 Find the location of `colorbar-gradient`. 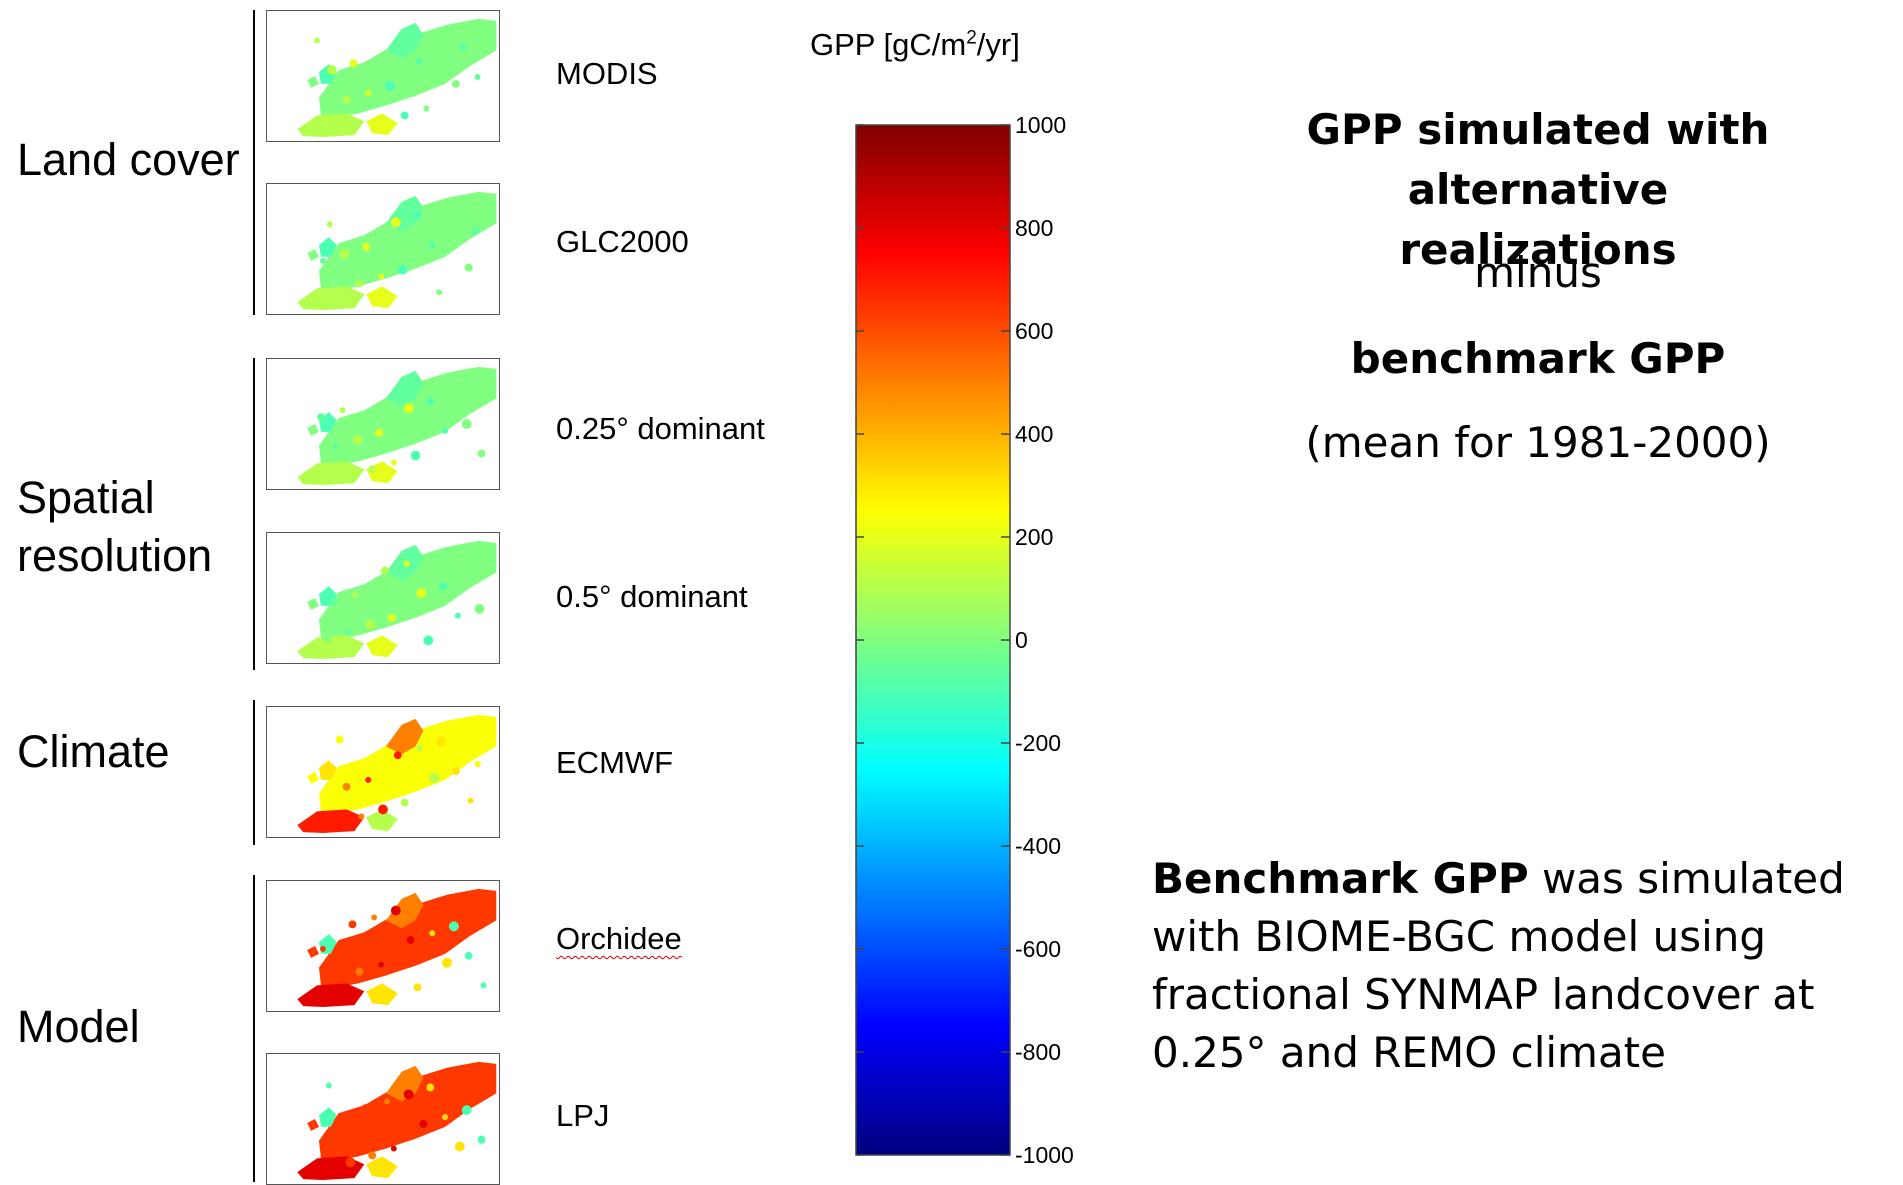

colorbar-gradient is located at coordinates (933, 640).